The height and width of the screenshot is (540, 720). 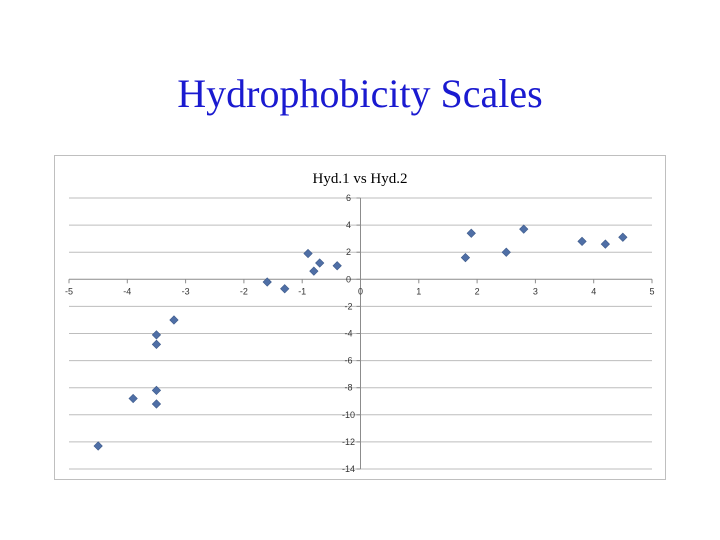 What do you see at coordinates (127, 291) in the screenshot?
I see `x-tick-label: -4` at bounding box center [127, 291].